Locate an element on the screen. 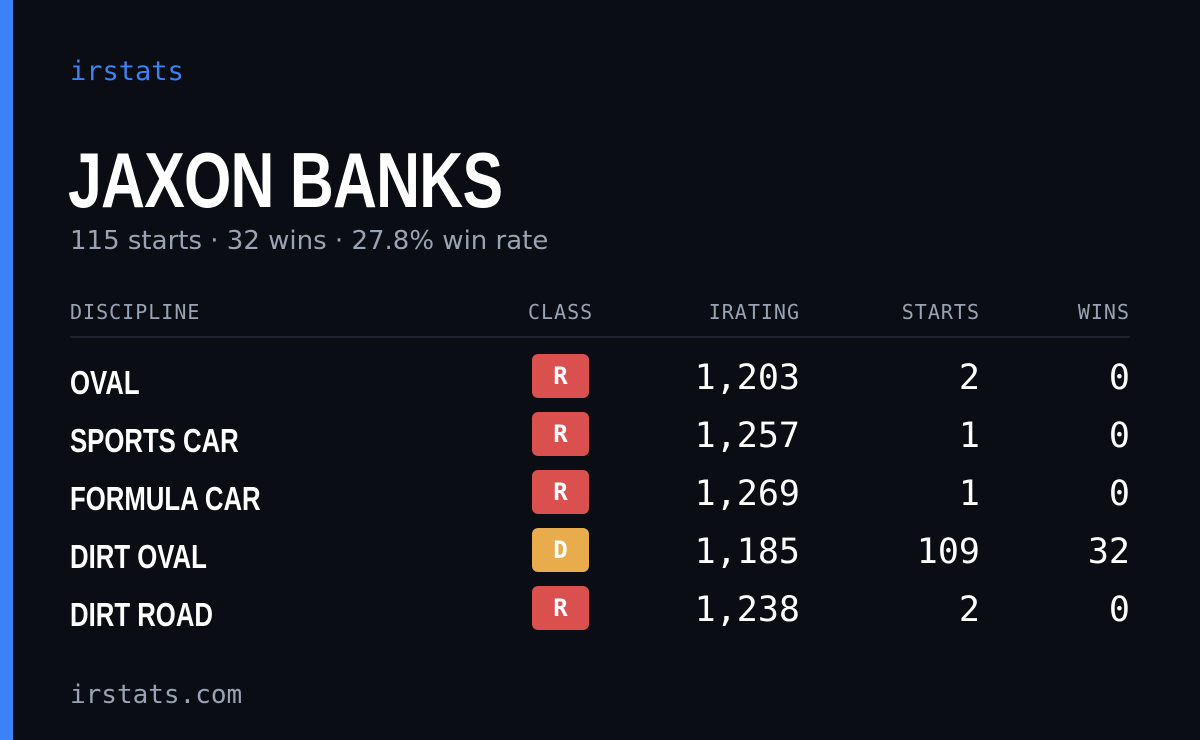  wins-value: 32 is located at coordinates (1108, 552).